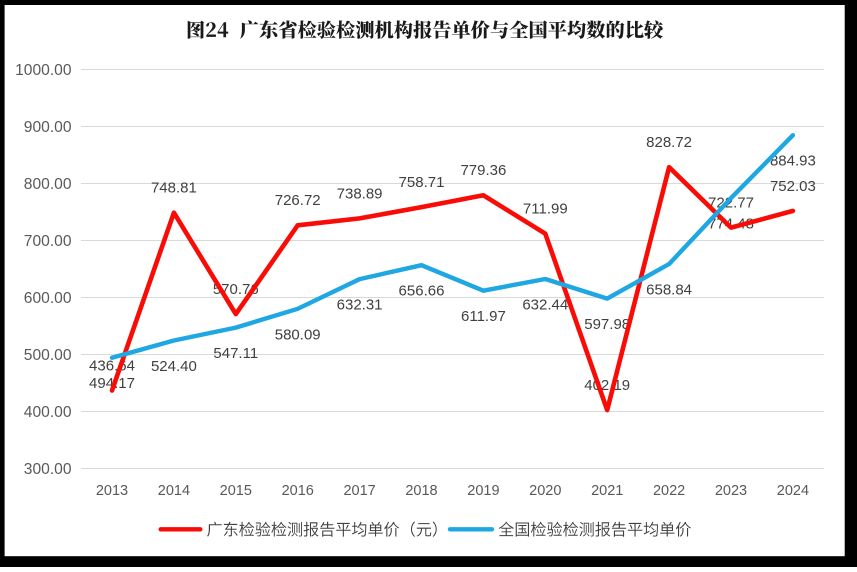 The width and height of the screenshot is (857, 572). Describe the element at coordinates (545, 305) in the screenshot. I see `svg-text: 632.44` at that location.